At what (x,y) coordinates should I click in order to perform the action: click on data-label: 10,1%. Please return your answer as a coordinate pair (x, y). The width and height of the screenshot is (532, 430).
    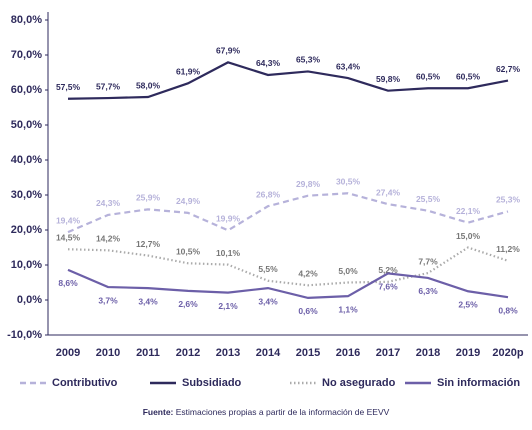
    Looking at the image, I should click on (228, 253).